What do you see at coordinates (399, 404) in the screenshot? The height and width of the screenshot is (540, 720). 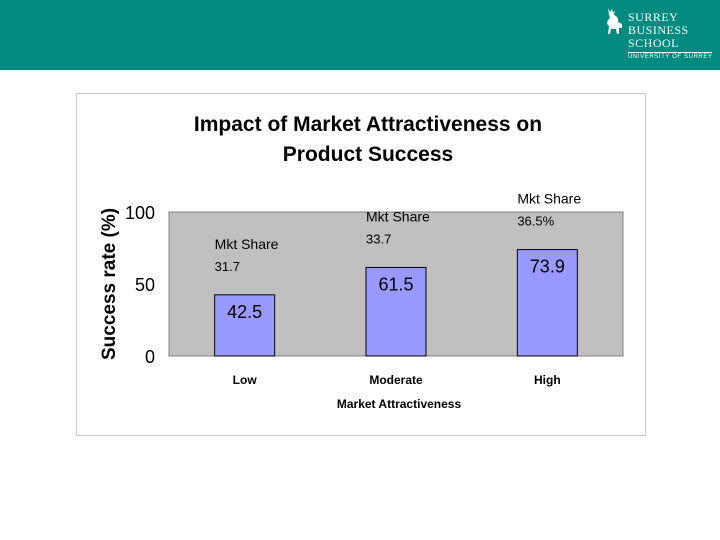 I see `x-axis-label: Market Attractiveness` at bounding box center [399, 404].